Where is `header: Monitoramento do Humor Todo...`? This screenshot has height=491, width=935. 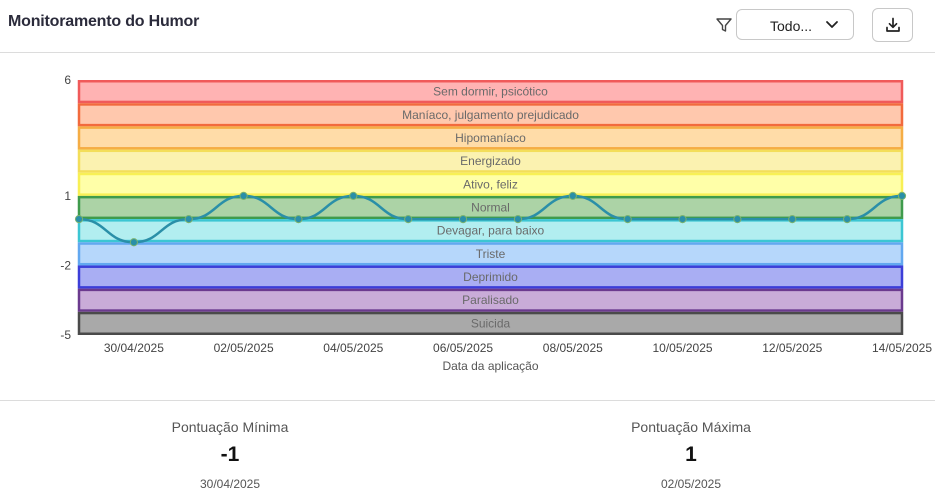
header: Monitoramento do Humor Todo... is located at coordinates (467, 26).